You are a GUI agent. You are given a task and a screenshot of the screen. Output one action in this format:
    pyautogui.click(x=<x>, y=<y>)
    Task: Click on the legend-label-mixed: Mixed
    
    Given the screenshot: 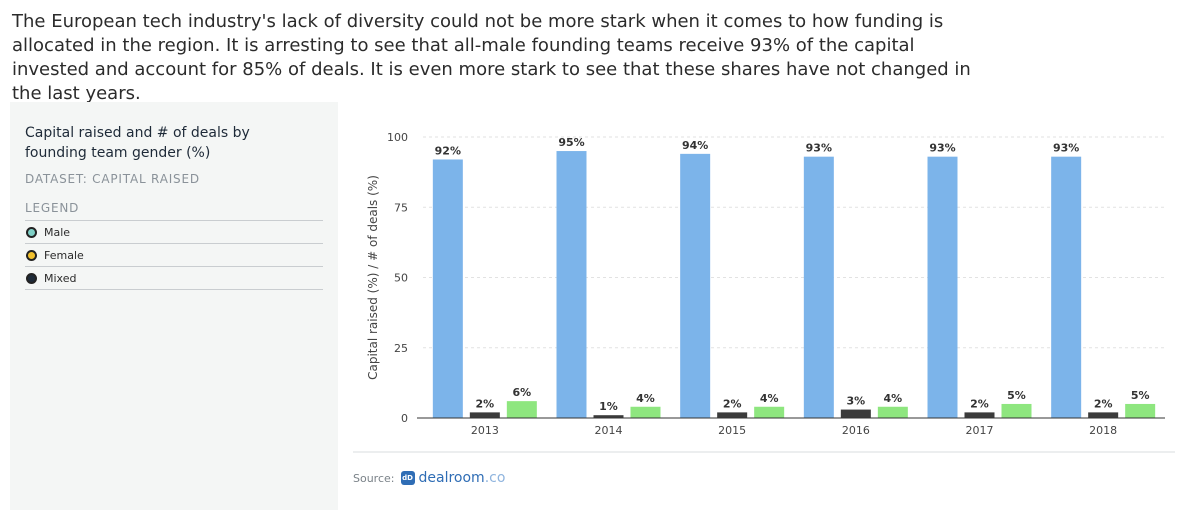 What is the action you would take?
    pyautogui.click(x=60, y=278)
    